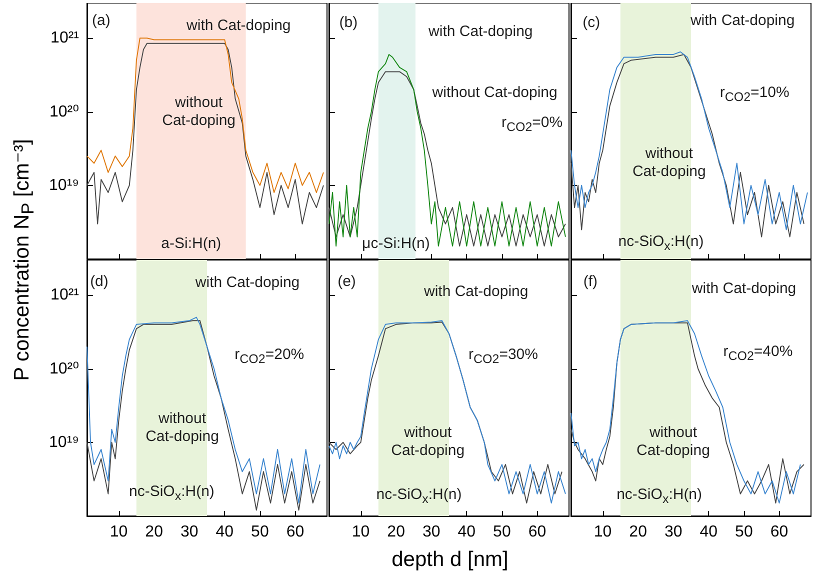 This screenshot has width=813, height=579. What do you see at coordinates (755, 95) in the screenshot?
I see `annotation: r$_{CO2}$=10%` at bounding box center [755, 95].